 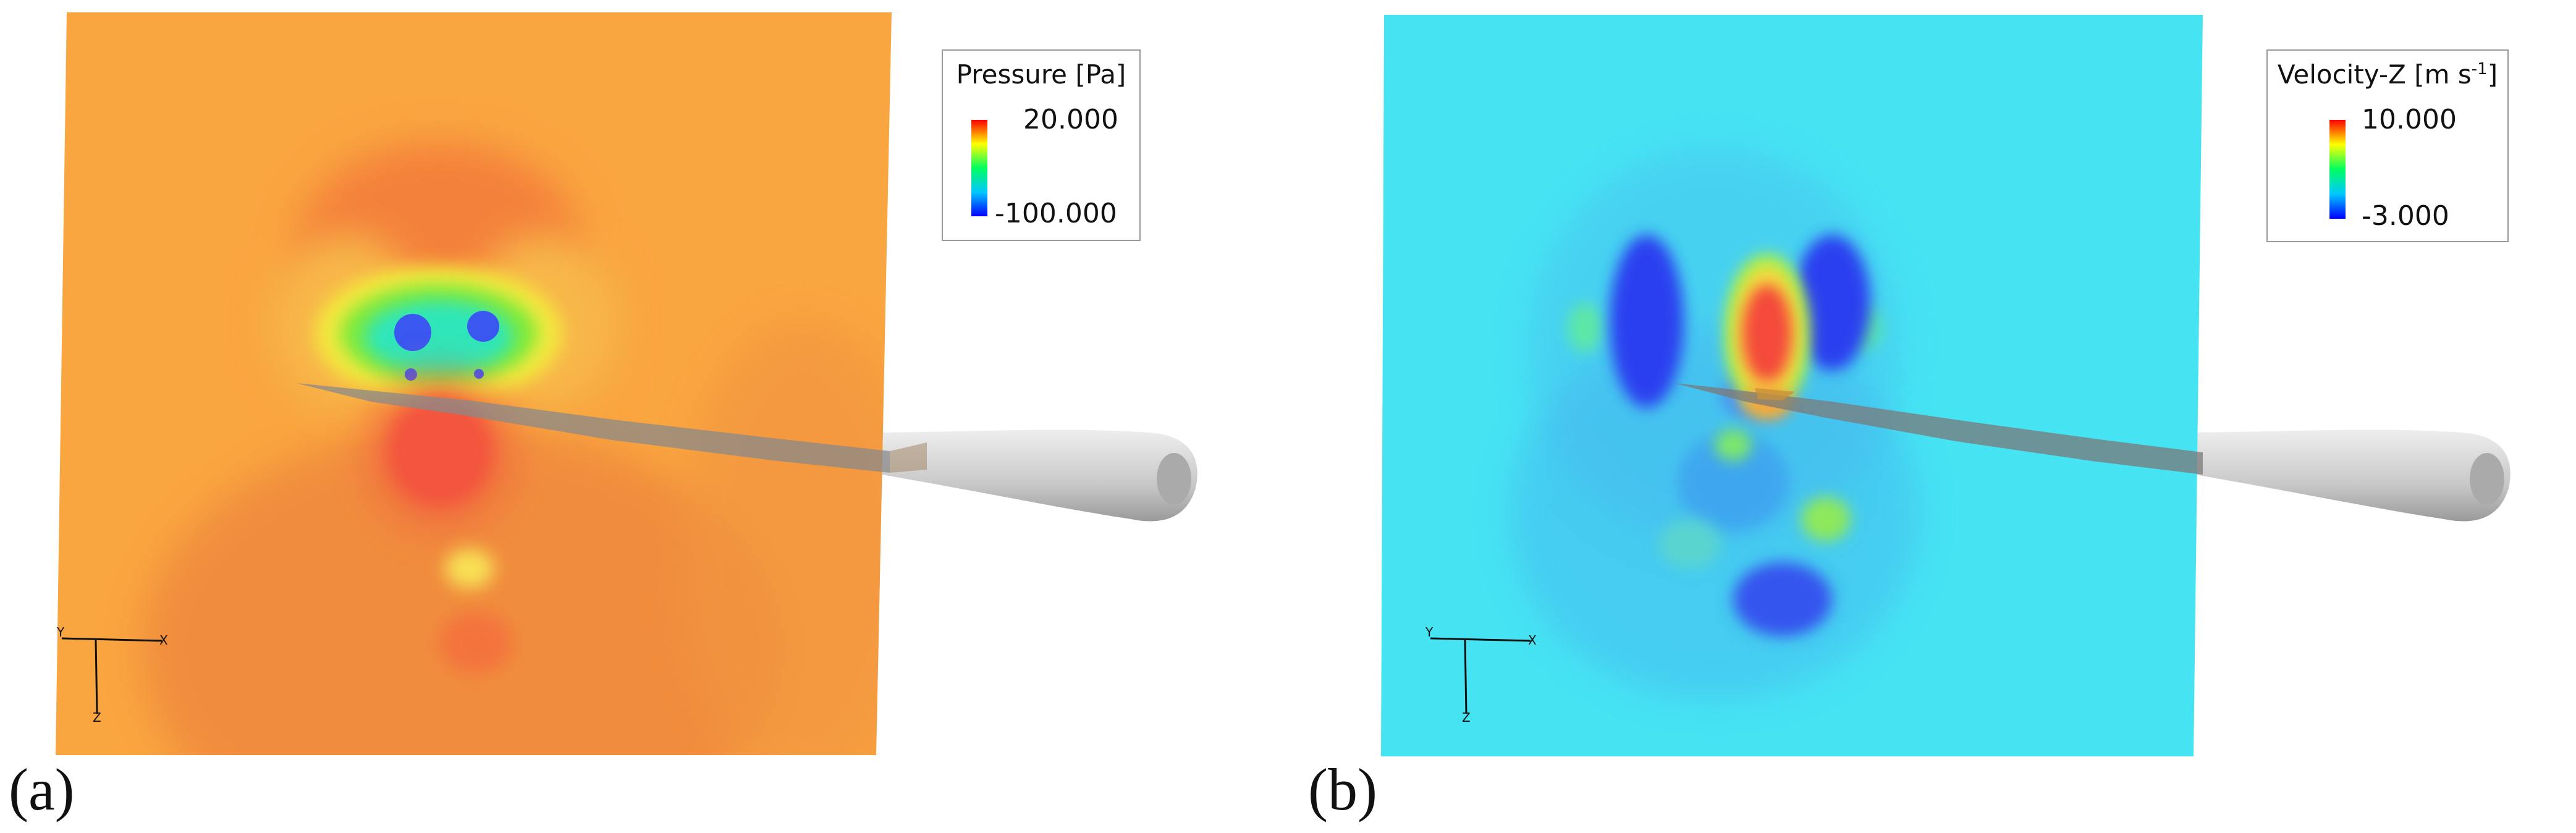 What do you see at coordinates (2492, 74) in the screenshot?
I see `legend-title-end: ]` at bounding box center [2492, 74].